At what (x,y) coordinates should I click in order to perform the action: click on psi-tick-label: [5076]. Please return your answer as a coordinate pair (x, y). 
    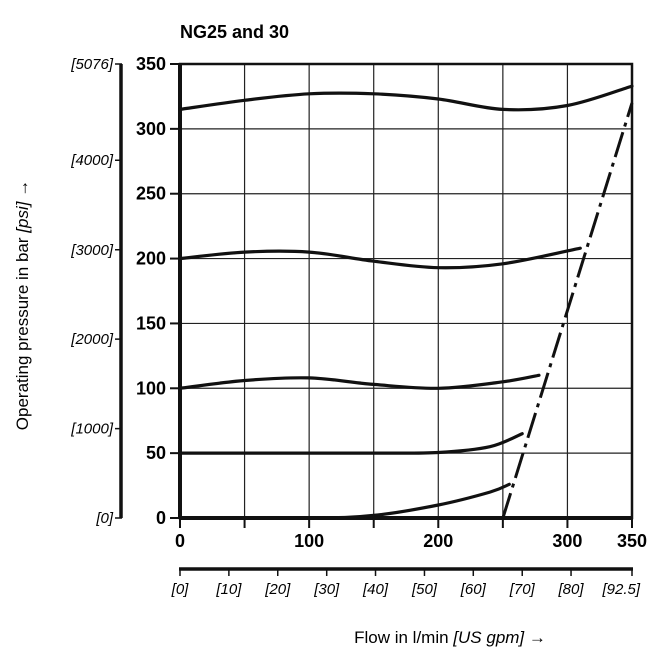
    Looking at the image, I should click on (92, 64).